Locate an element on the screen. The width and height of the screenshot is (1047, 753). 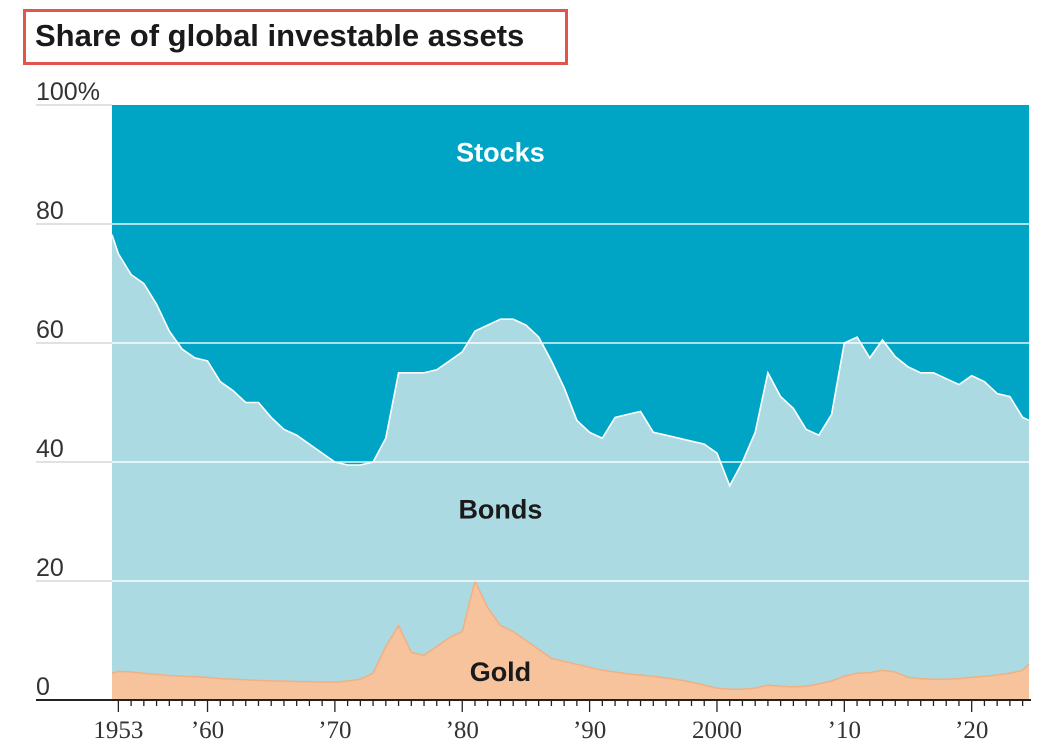
y-tick-label-80: 80 is located at coordinates (50, 211).